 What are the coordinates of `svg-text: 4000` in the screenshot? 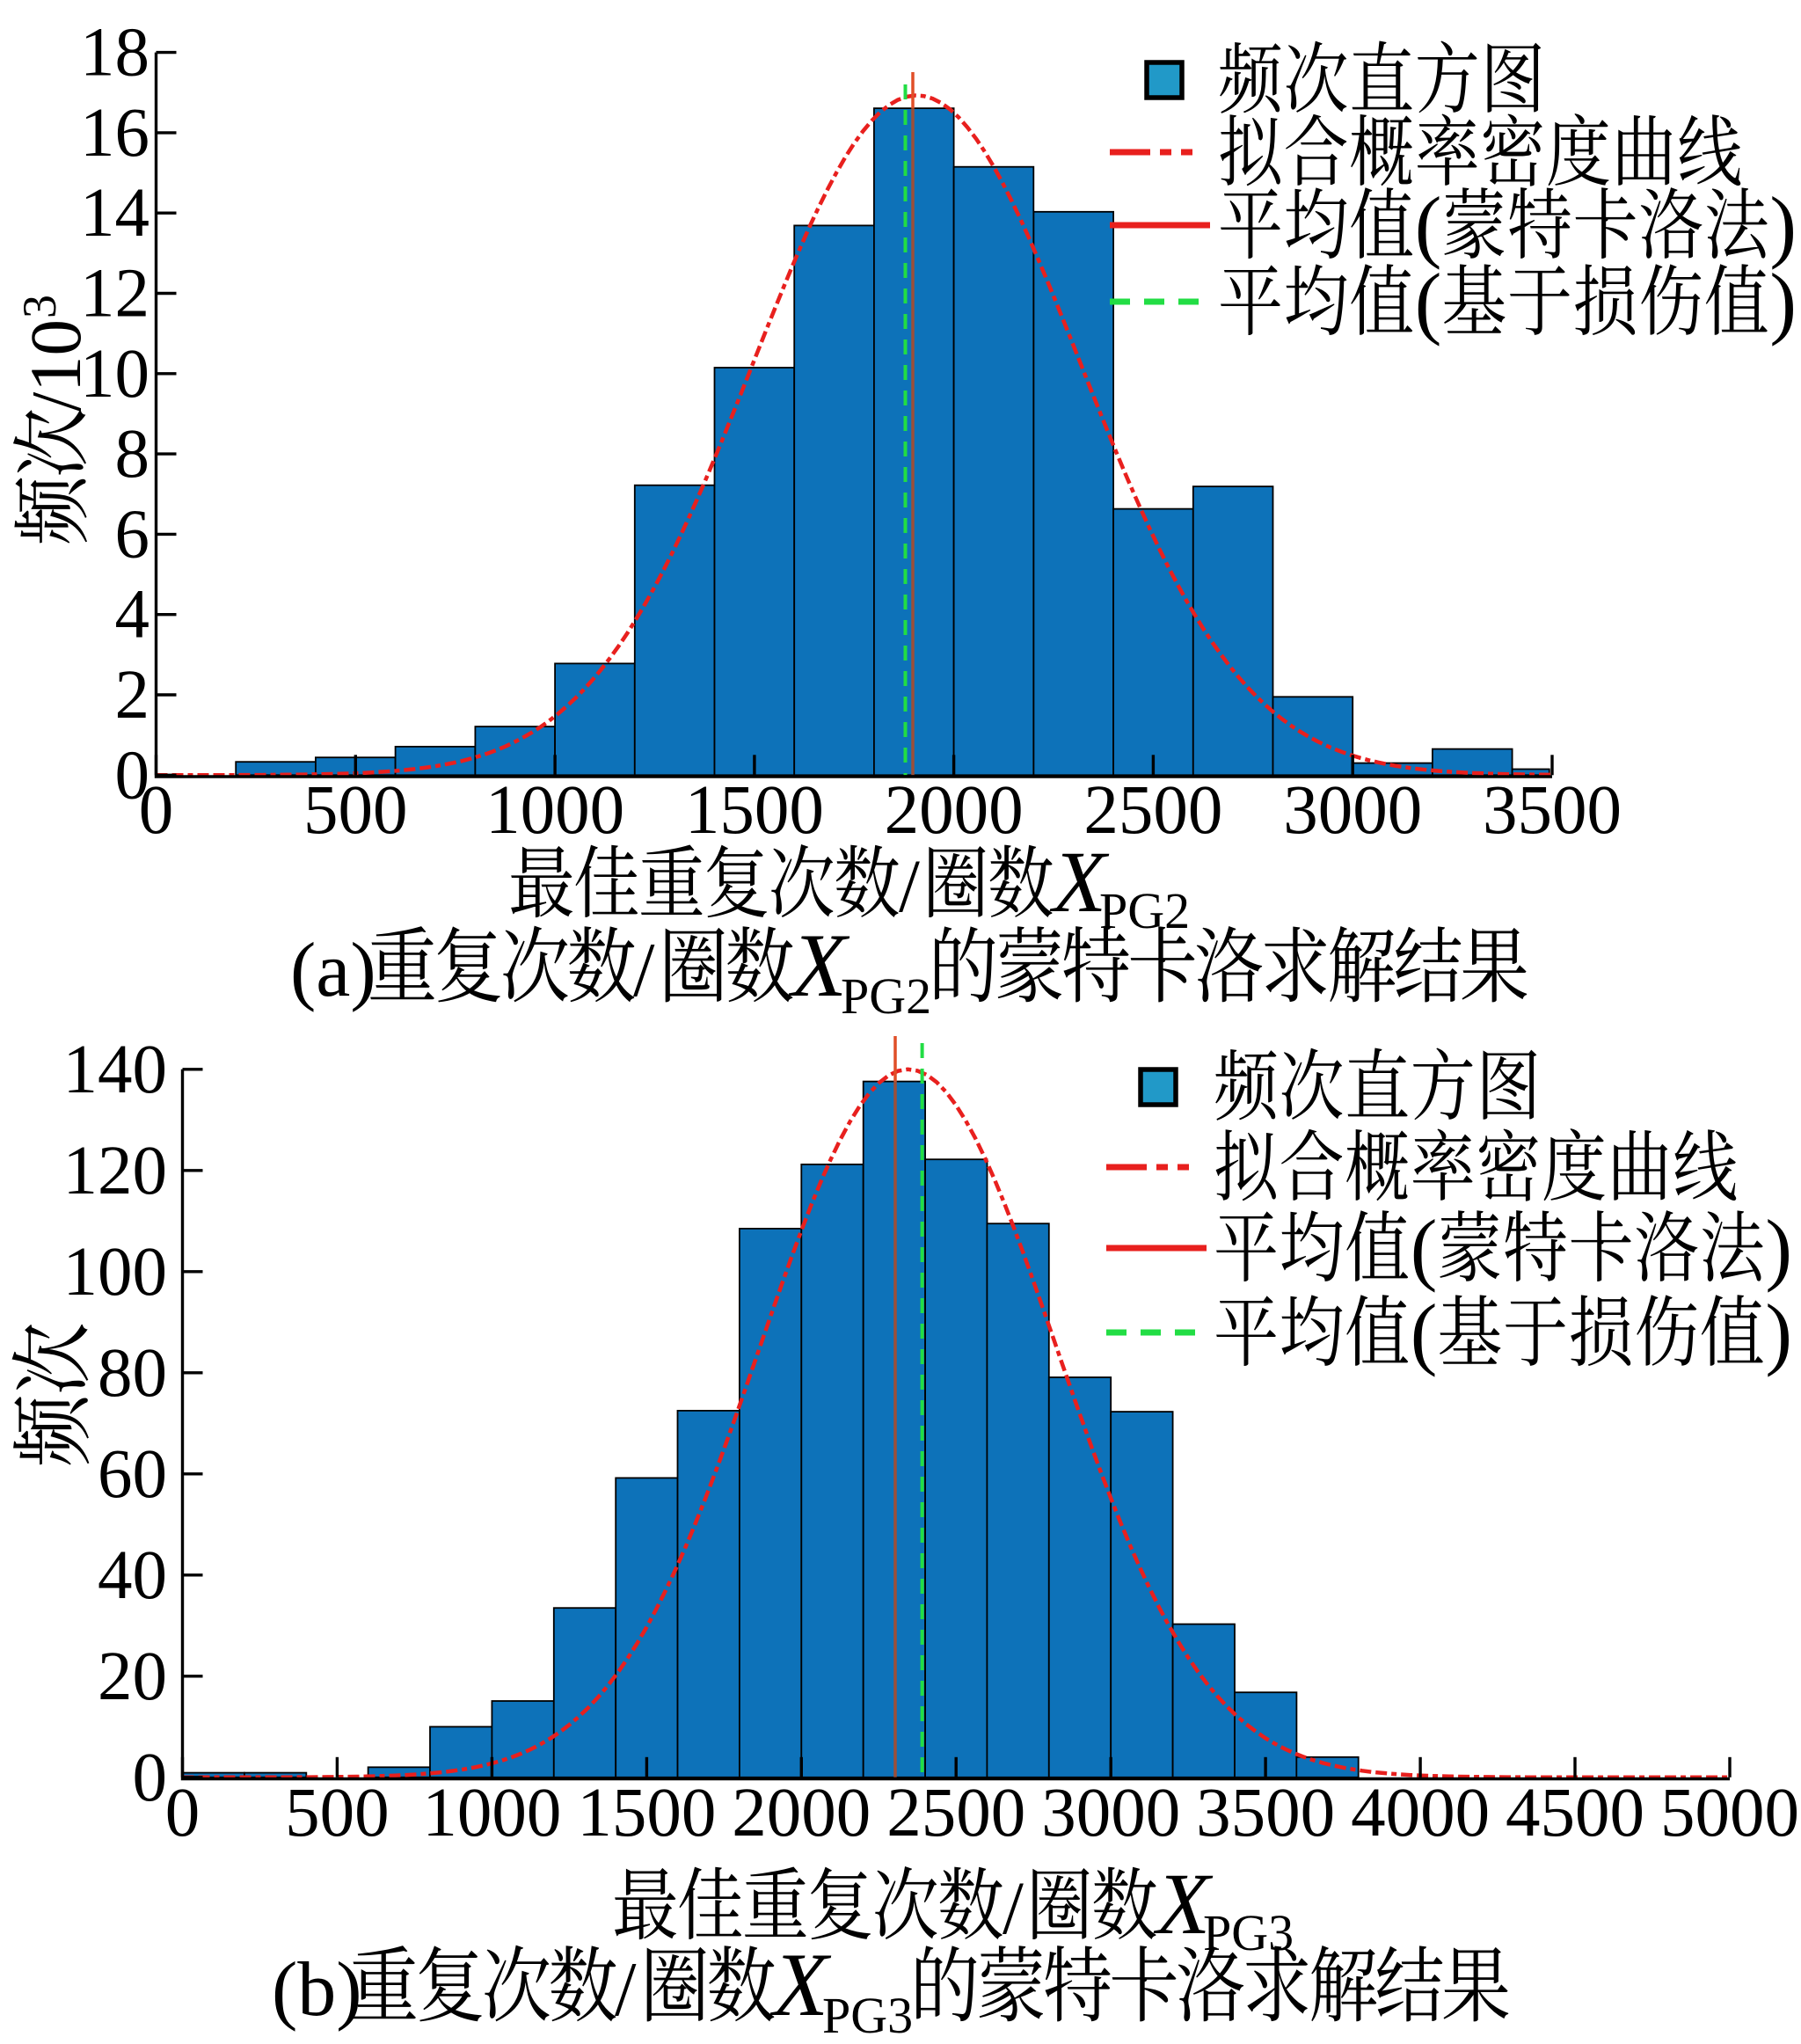 It's located at (1421, 1813).